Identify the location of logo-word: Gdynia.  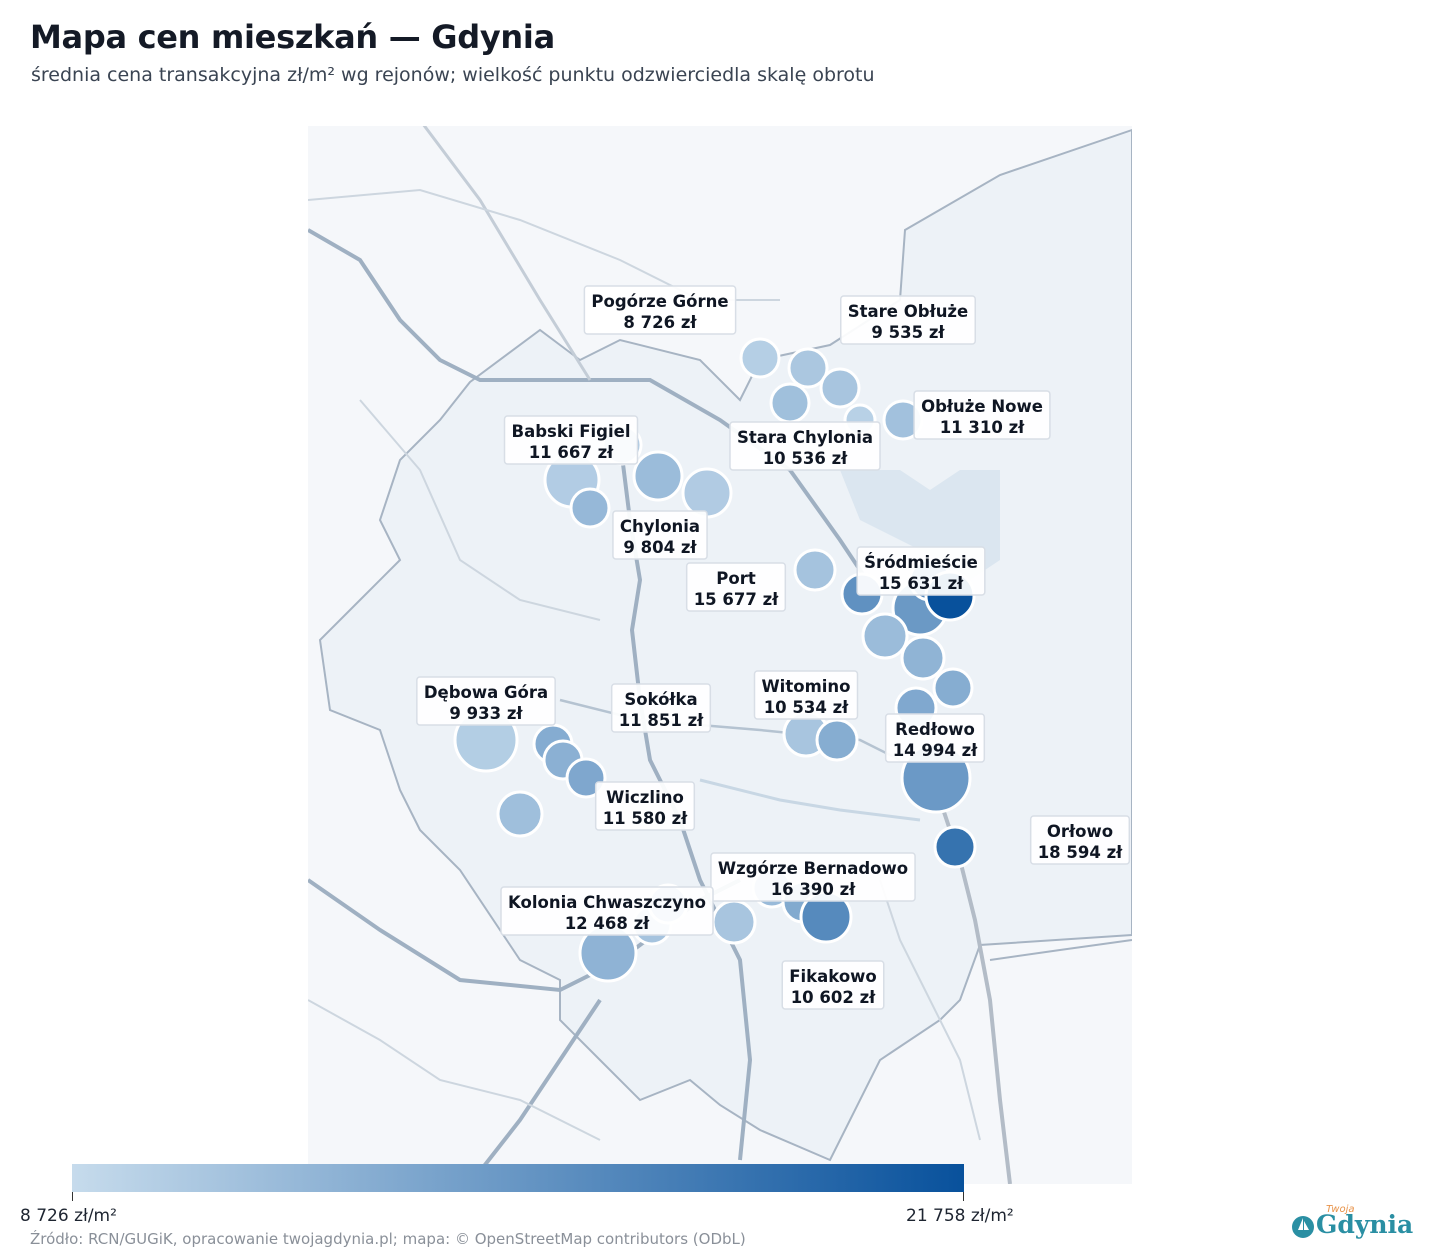
(1365, 1224).